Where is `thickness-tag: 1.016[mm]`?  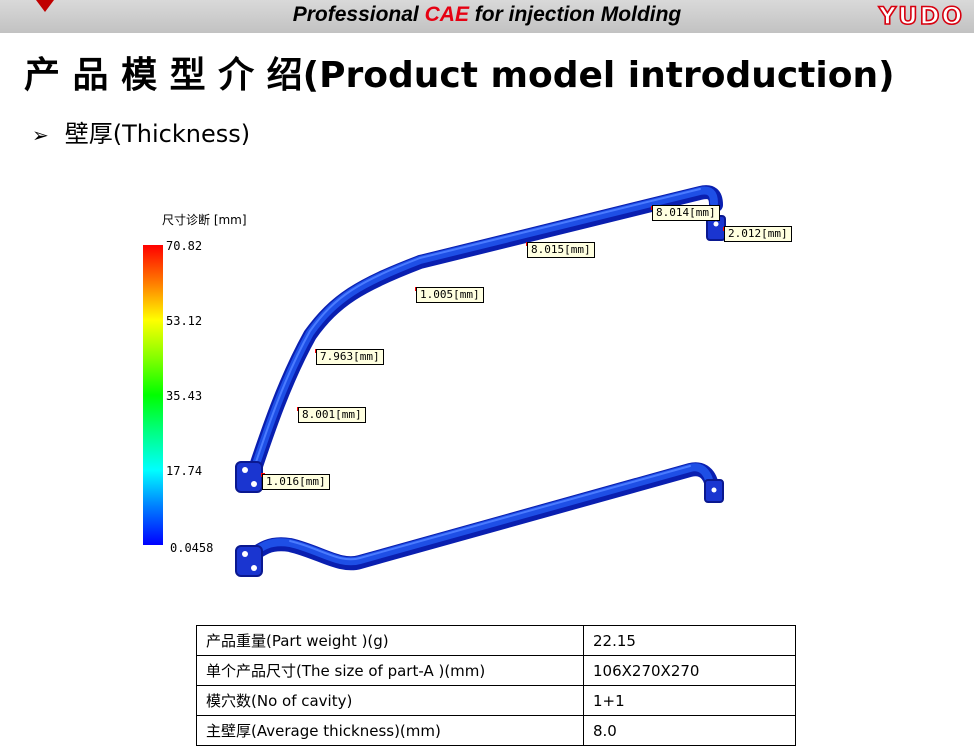 thickness-tag: 1.016[mm] is located at coordinates (296, 482).